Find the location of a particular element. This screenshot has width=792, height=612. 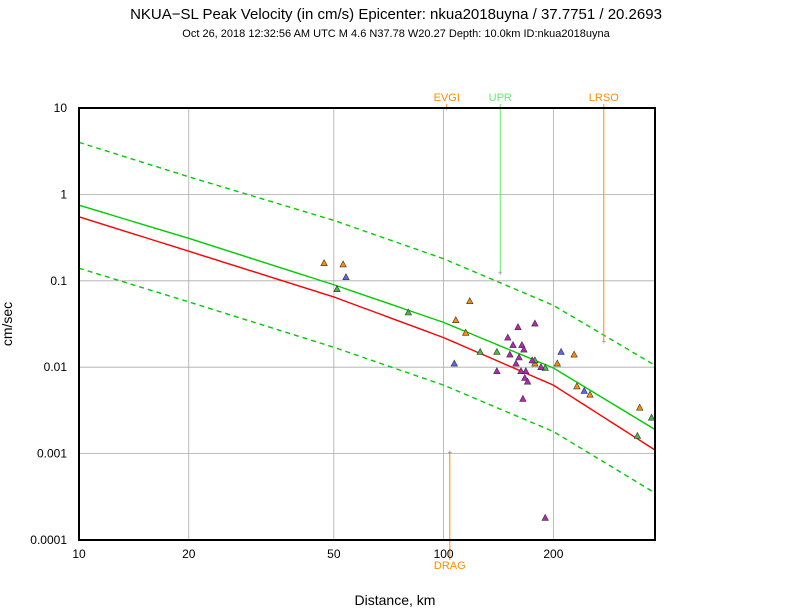

y-tick-label: 1 is located at coordinates (63, 194).